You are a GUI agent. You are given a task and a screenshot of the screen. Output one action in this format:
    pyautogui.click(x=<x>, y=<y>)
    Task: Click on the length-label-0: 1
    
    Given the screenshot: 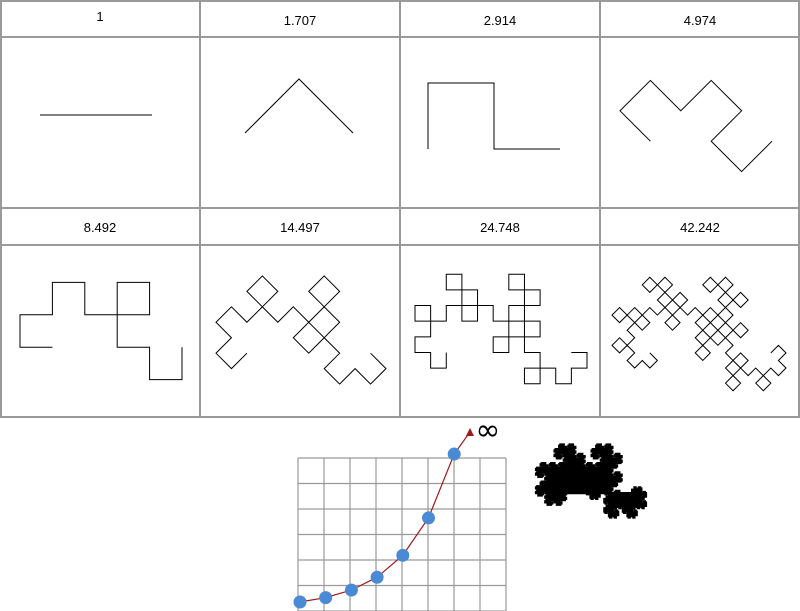 What is the action you would take?
    pyautogui.click(x=99, y=16)
    